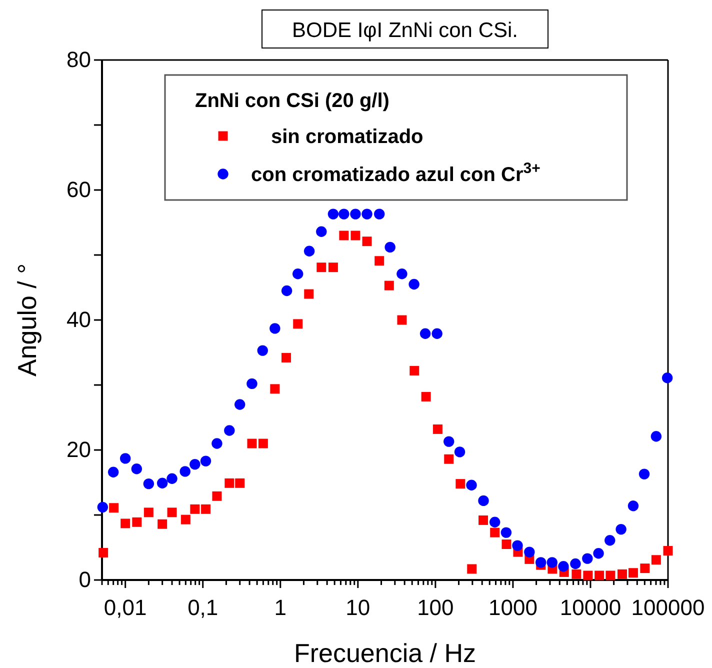 The width and height of the screenshot is (712, 668). What do you see at coordinates (513, 607) in the screenshot?
I see `x-tick-label: 1000` at bounding box center [513, 607].